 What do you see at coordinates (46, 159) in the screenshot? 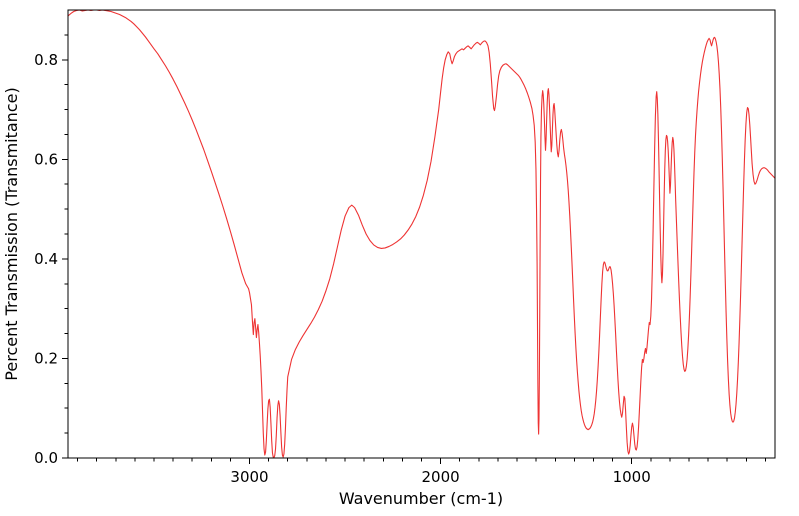
I see `y-tick-label: 0.6` at bounding box center [46, 159].